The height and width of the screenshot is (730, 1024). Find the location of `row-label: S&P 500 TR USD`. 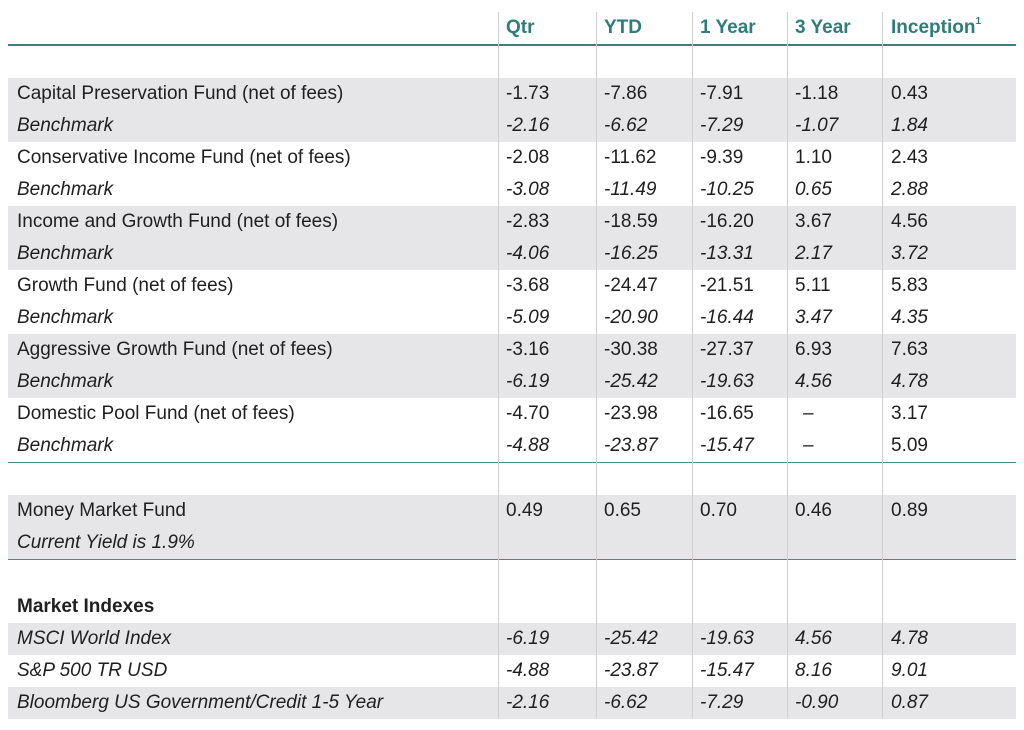

row-label: S&P 500 TR USD is located at coordinates (92, 670).